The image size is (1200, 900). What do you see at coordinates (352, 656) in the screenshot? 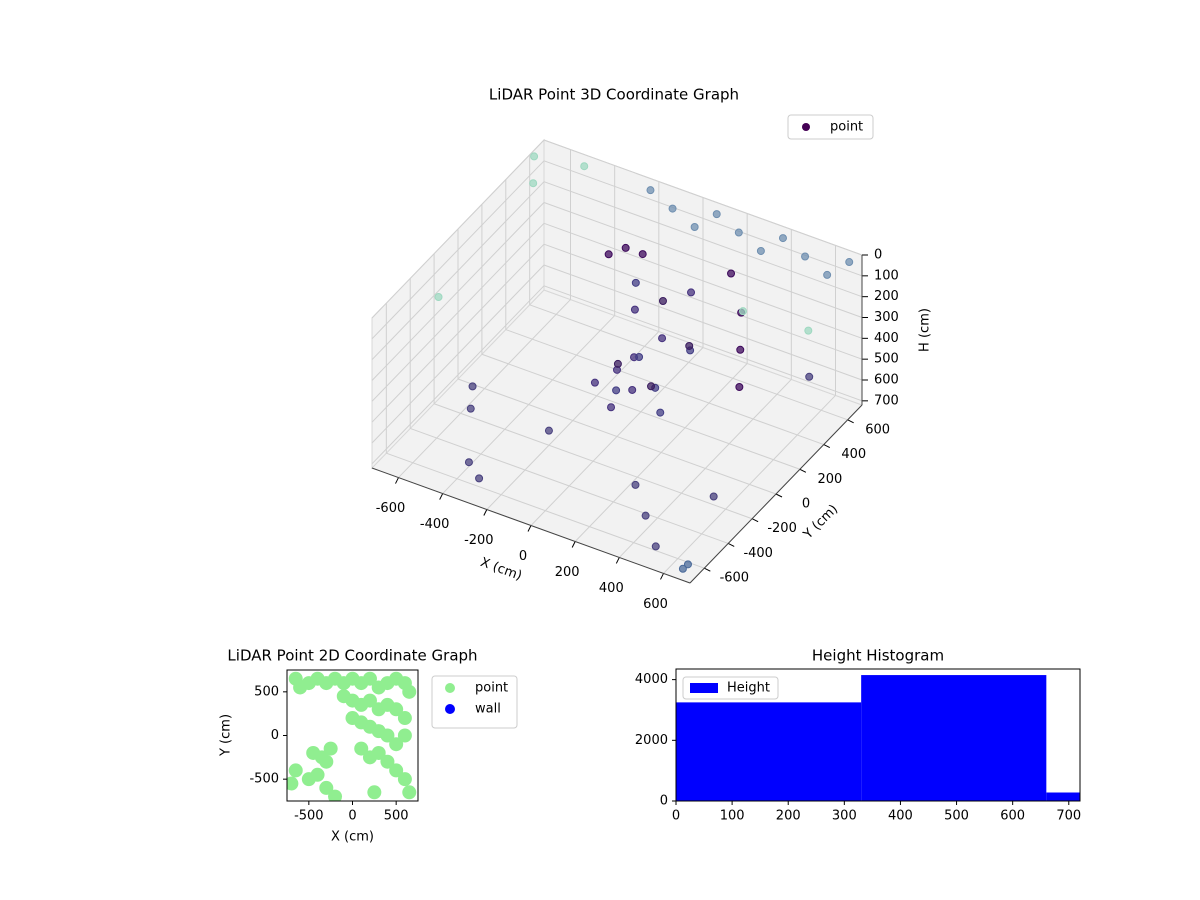
I see `chart-title: LiDAR Point 2D Coordinate Graph` at bounding box center [352, 656].